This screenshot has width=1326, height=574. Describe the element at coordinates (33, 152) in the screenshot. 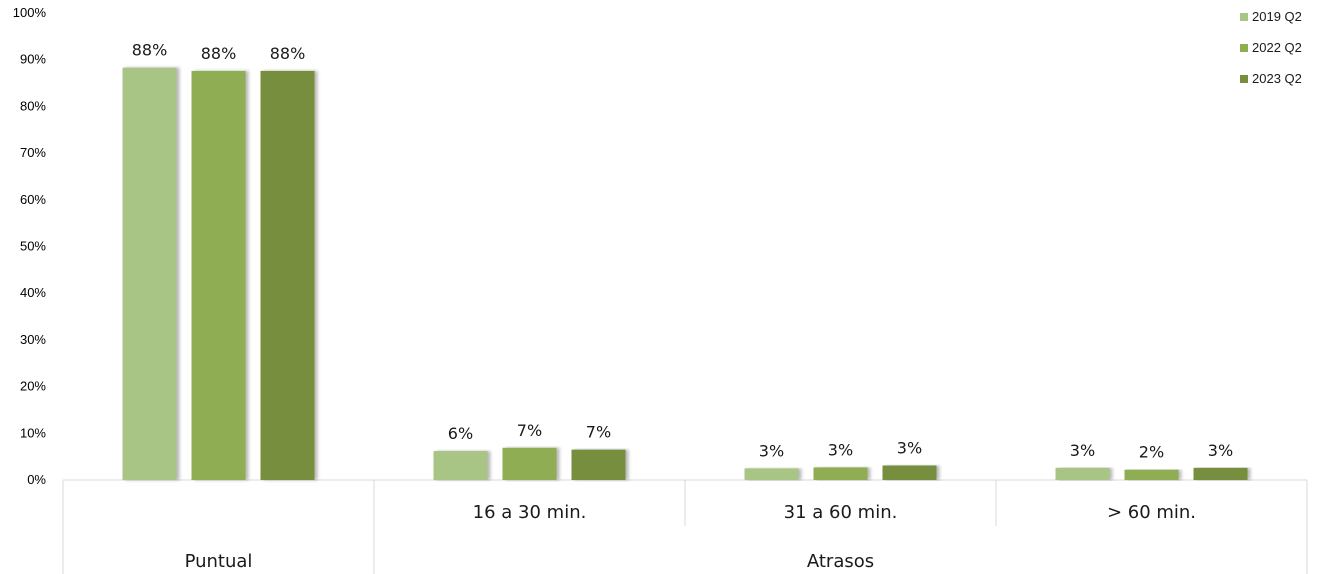

I see `y-tick-label: 70%` at that location.